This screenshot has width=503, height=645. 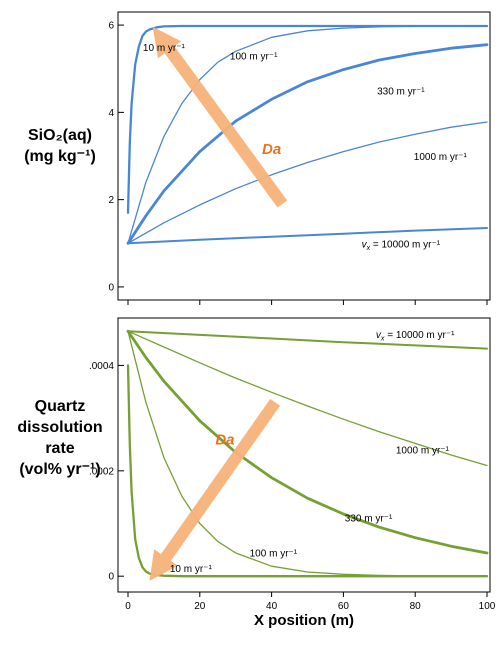 I want to click on y-label-line: SiO₂(aq), so click(x=60, y=135).